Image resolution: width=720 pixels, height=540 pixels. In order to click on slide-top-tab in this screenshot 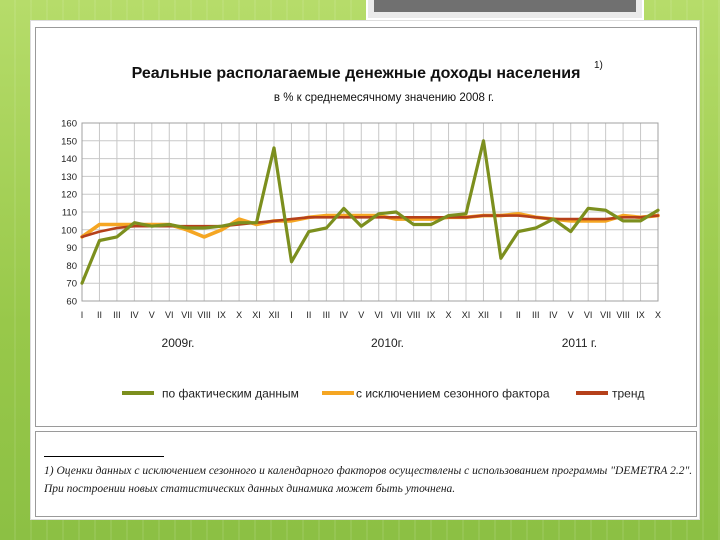, I will do `click(505, 10)`.